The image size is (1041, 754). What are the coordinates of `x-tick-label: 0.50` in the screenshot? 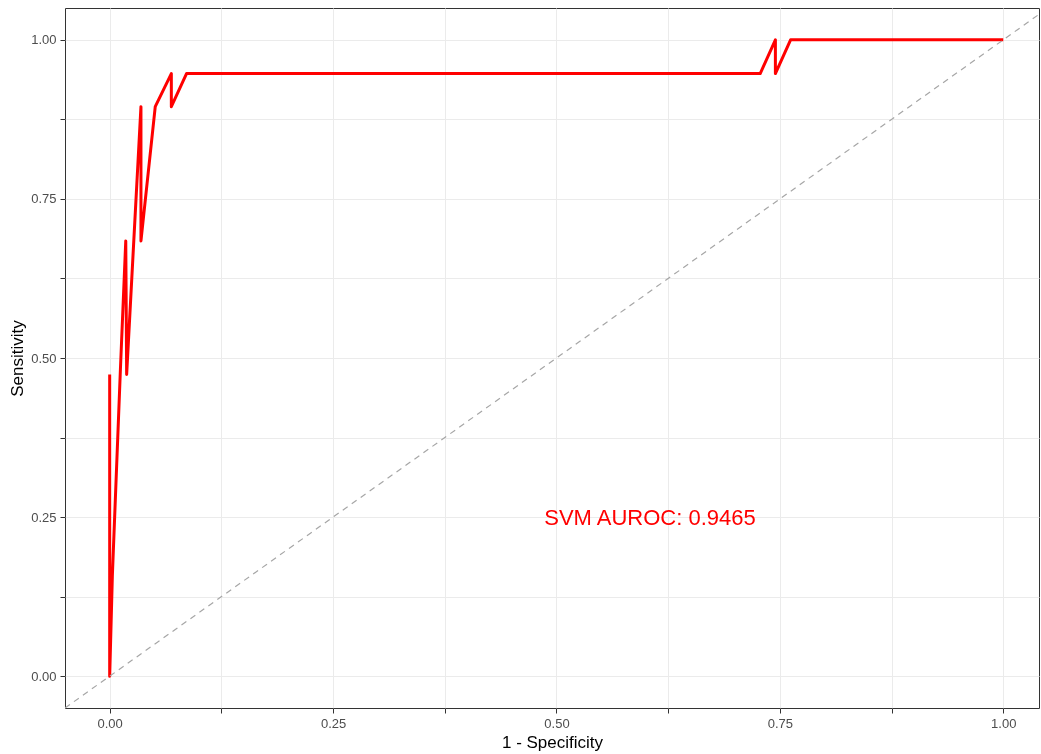 It's located at (557, 723).